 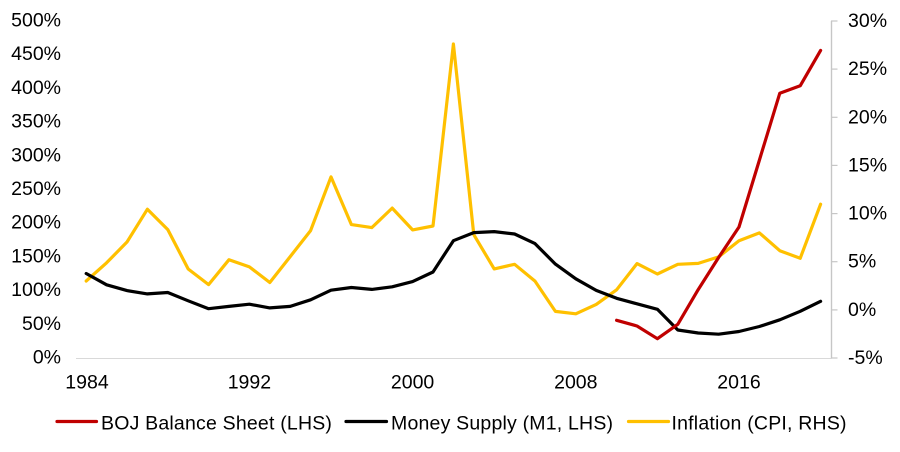 What do you see at coordinates (36, 223) in the screenshot?
I see `svg-text: 200%` at bounding box center [36, 223].